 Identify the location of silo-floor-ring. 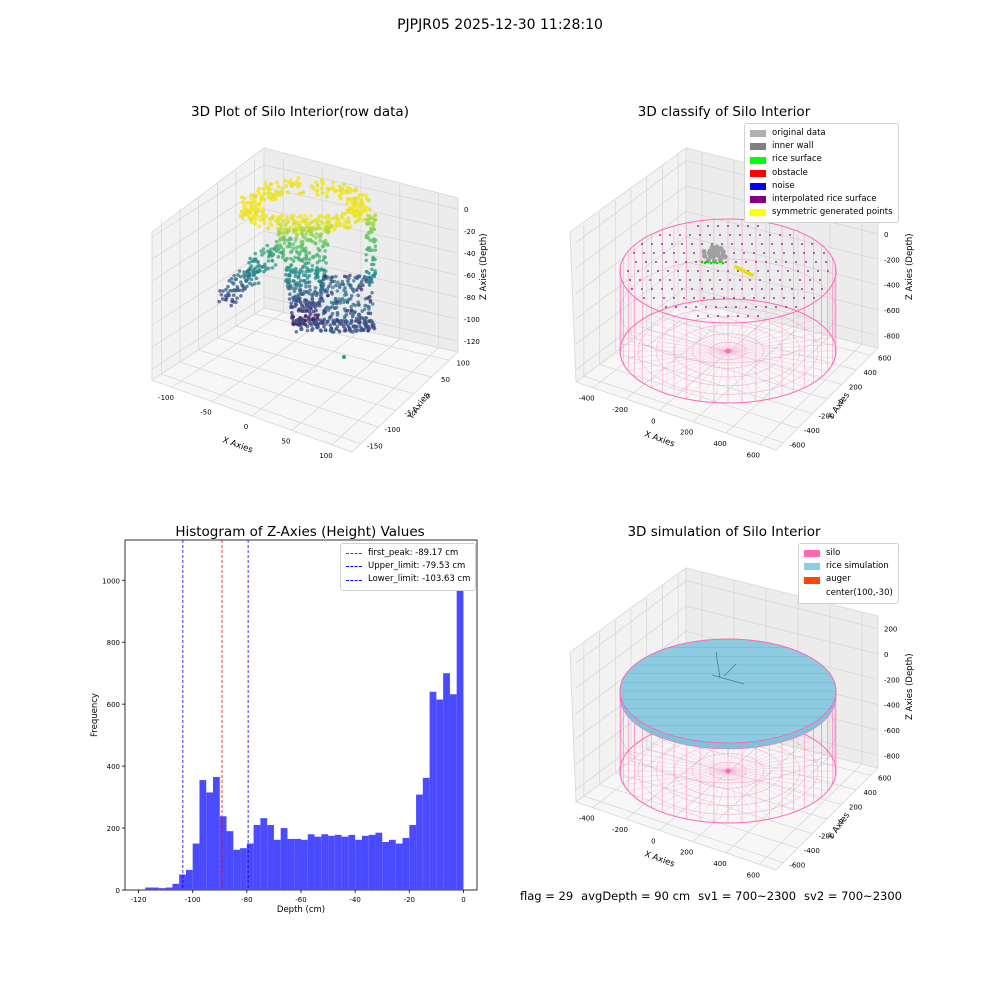
(728, 351).